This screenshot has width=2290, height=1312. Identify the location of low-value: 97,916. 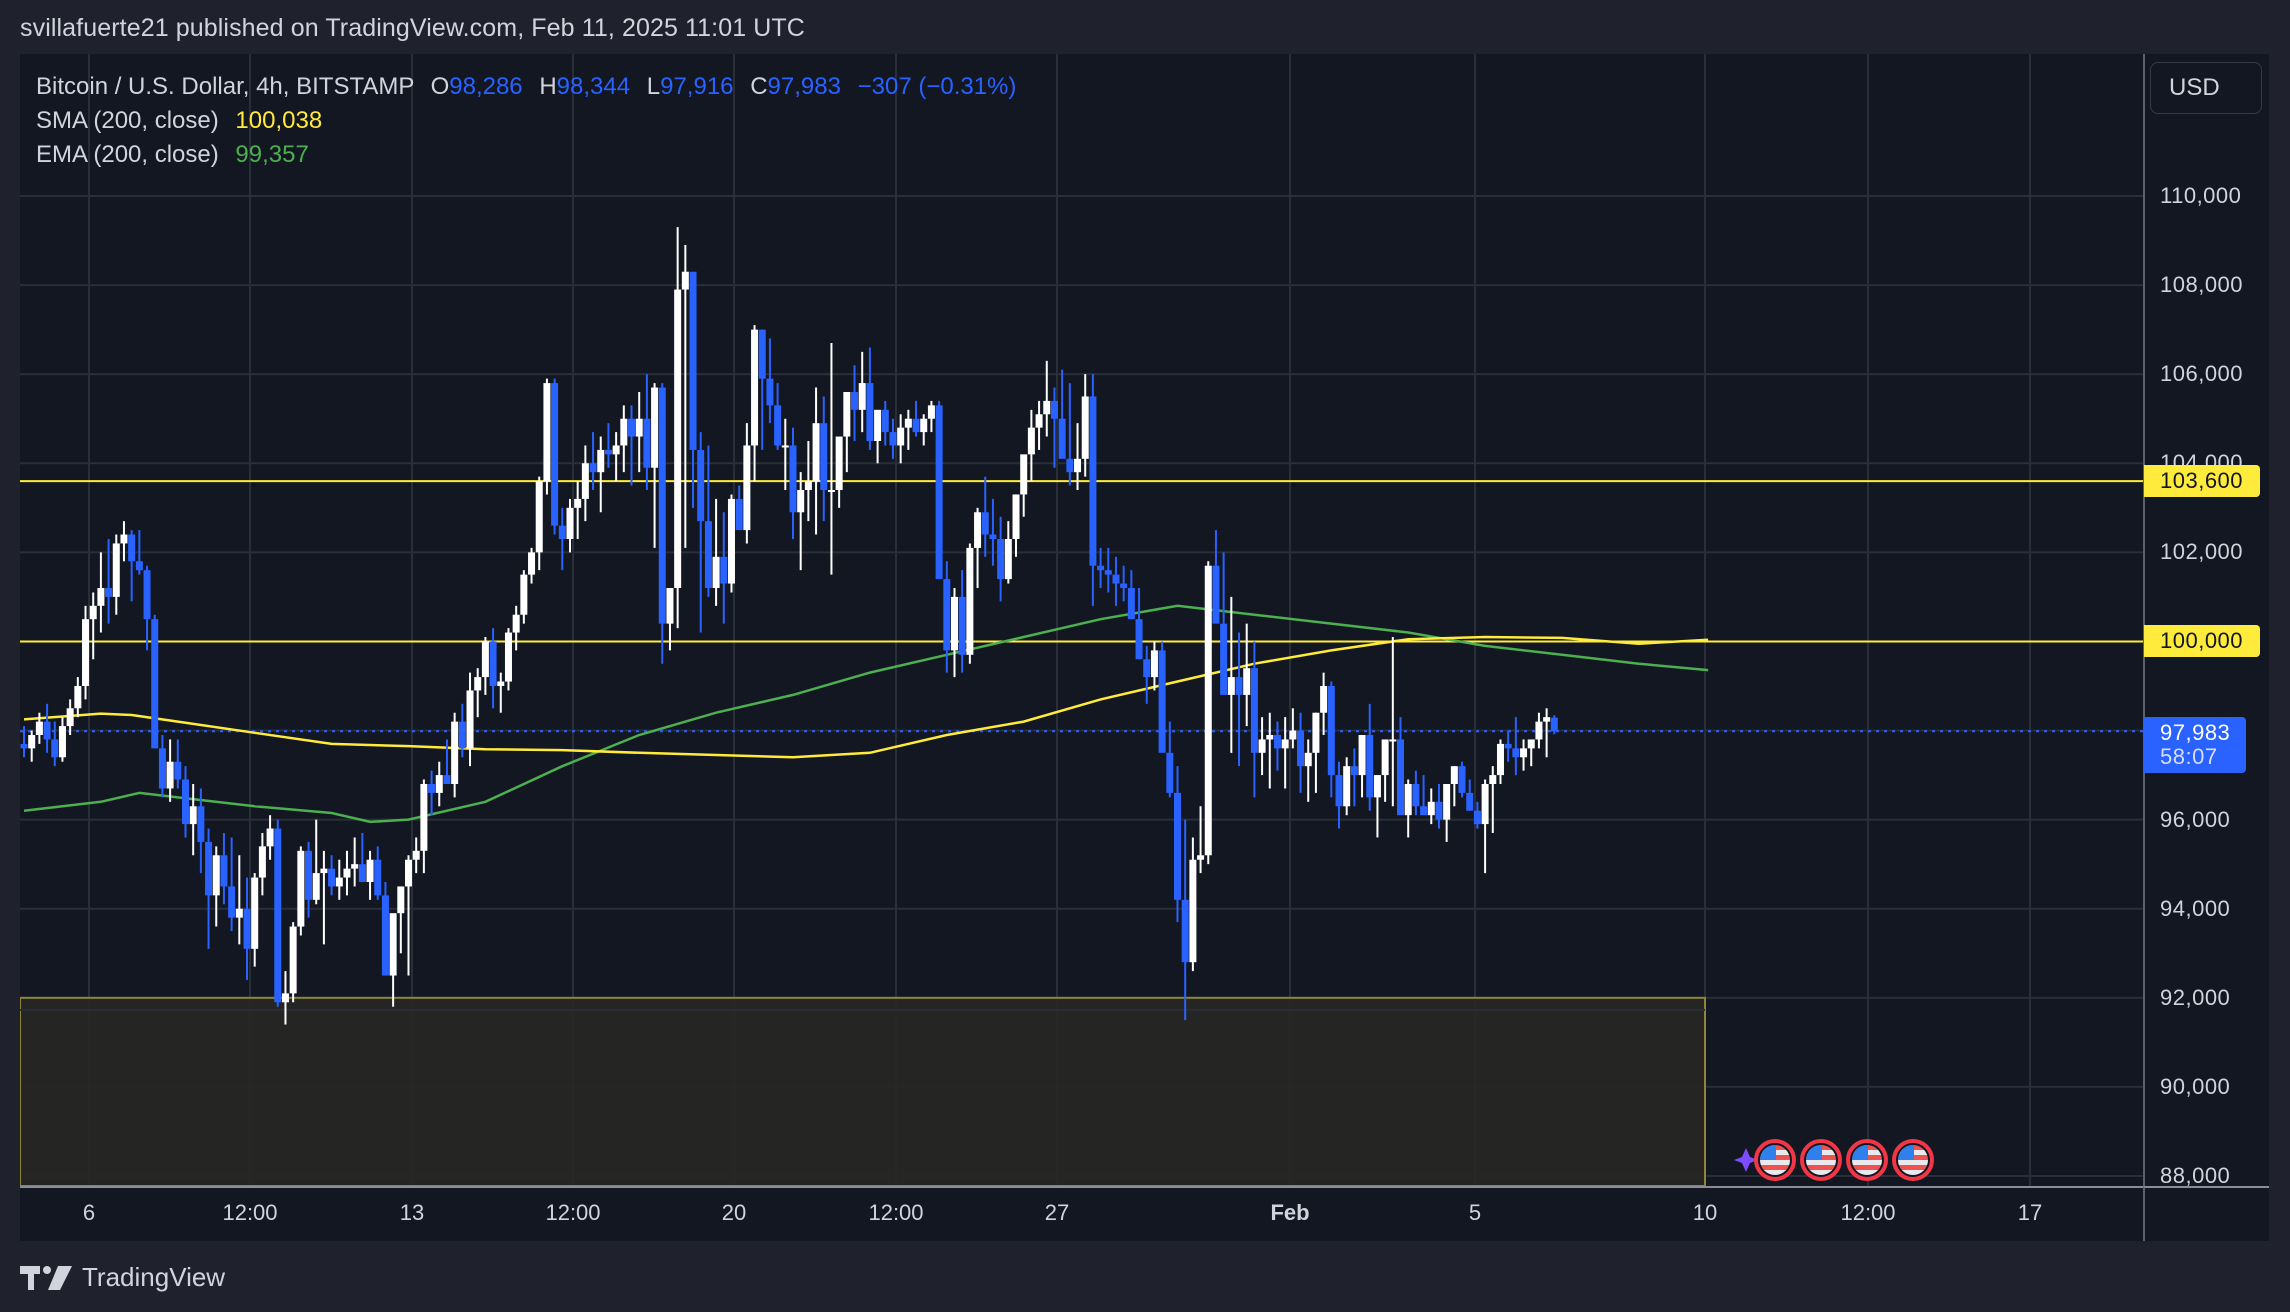
(697, 86).